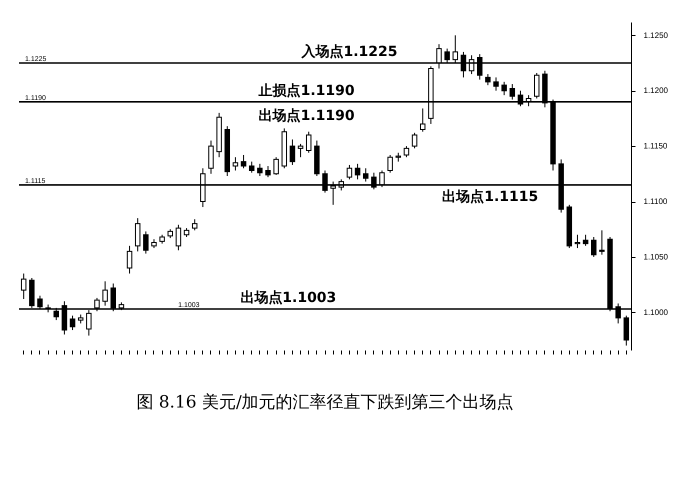  I want to click on y-tick-label: 1.1050, so click(656, 257).